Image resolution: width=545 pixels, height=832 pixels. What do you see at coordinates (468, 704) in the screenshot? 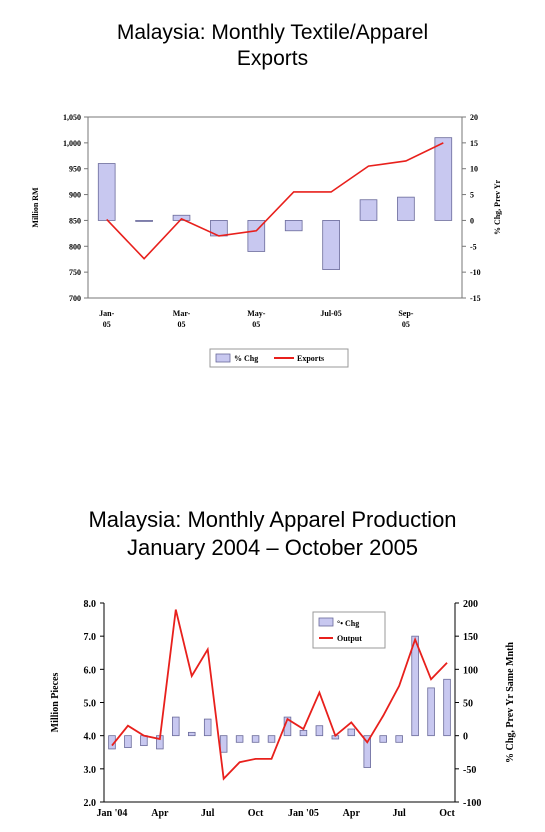
I see `chart2-y2tick-label: 50` at bounding box center [468, 704].